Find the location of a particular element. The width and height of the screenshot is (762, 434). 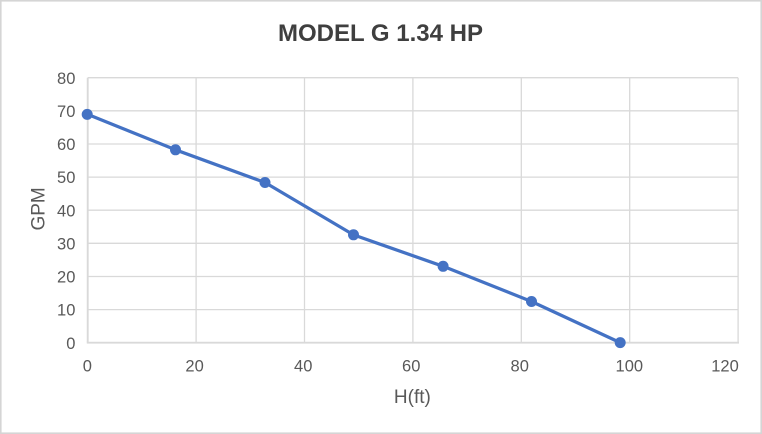

svg-text: 10 is located at coordinates (66, 311).